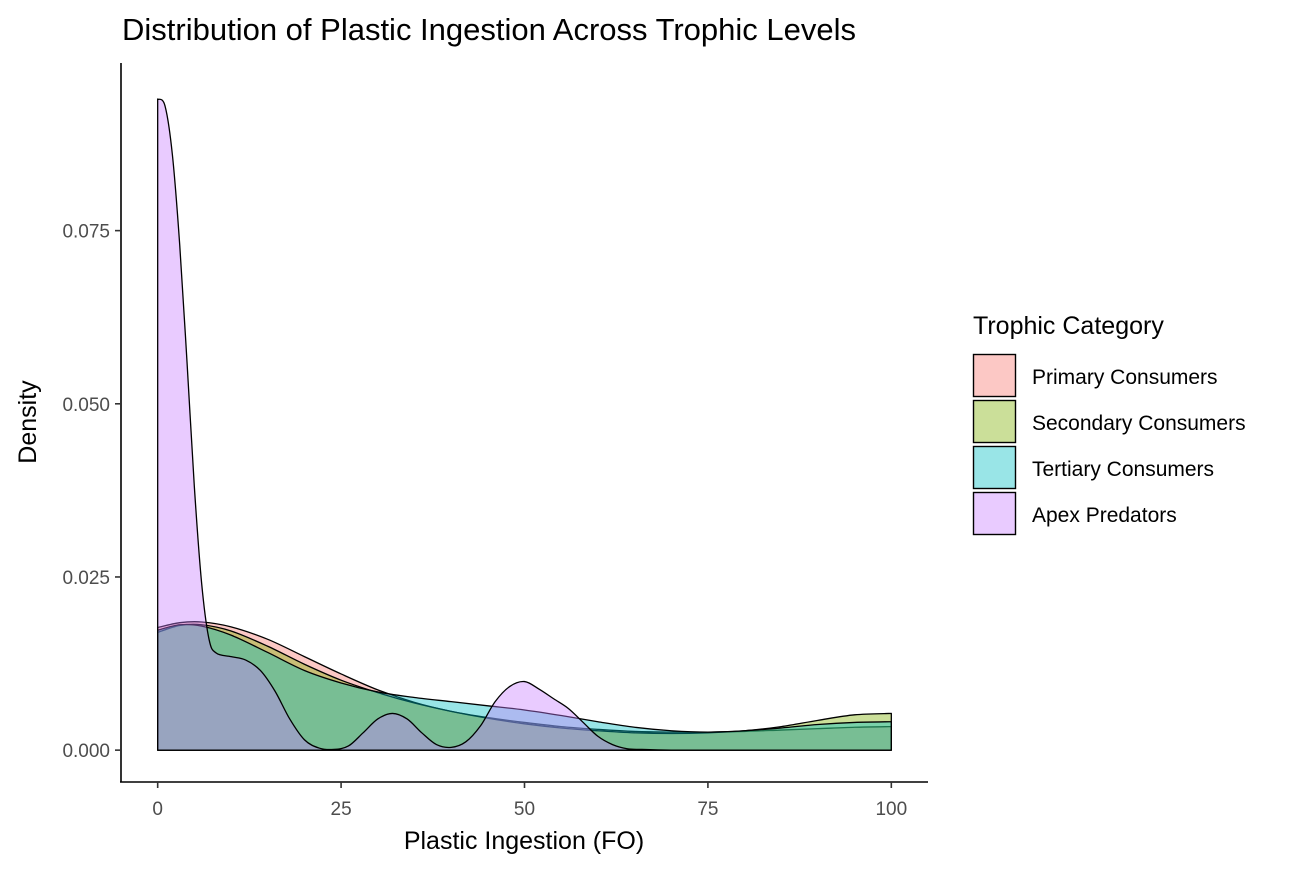  I want to click on x-tick-label: 100, so click(891, 809).